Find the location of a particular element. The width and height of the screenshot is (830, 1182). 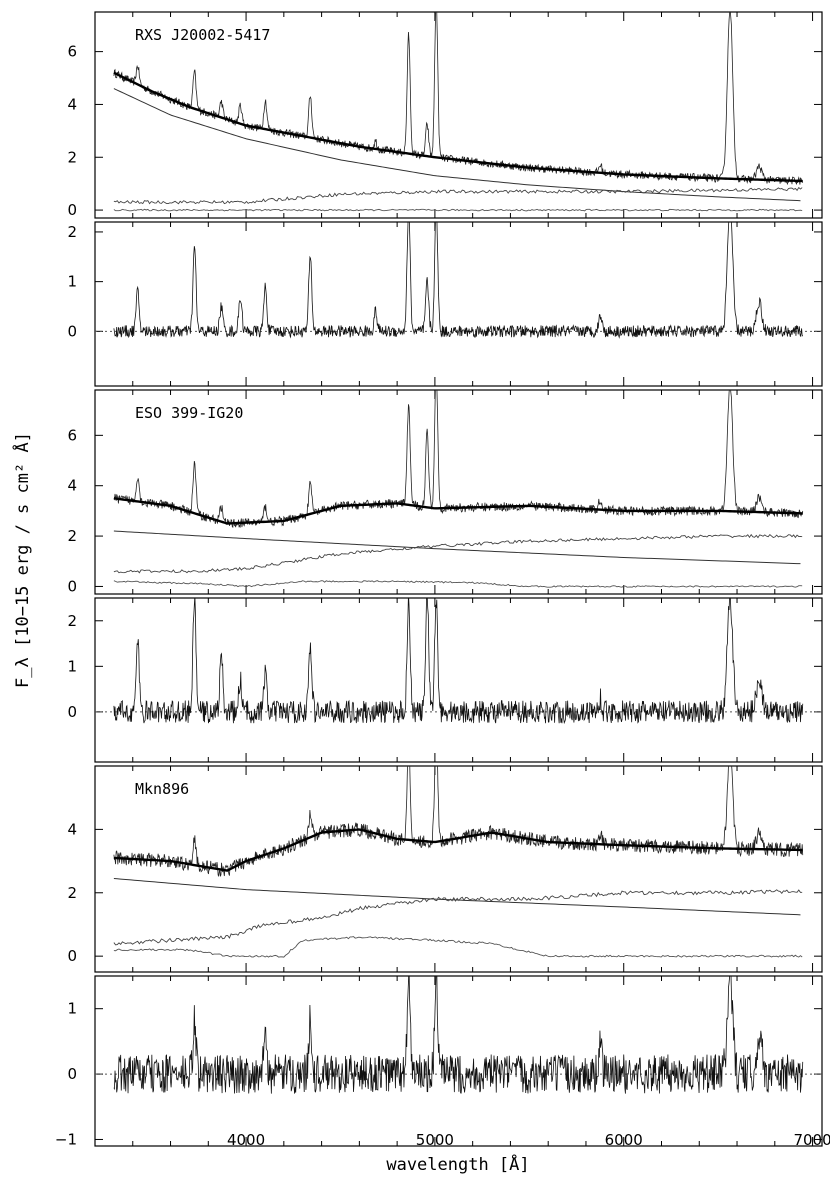

panel-object-label: ESO 399-IG20 is located at coordinates (189, 413).